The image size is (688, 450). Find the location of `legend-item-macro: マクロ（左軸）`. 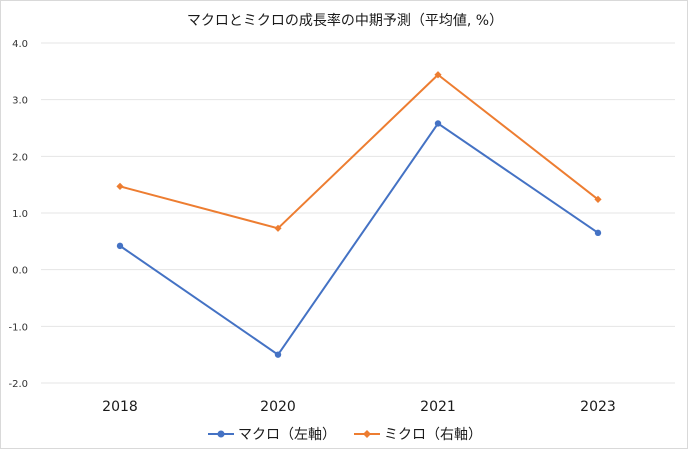

legend-item-macro: マクロ（左軸） is located at coordinates (272, 434).